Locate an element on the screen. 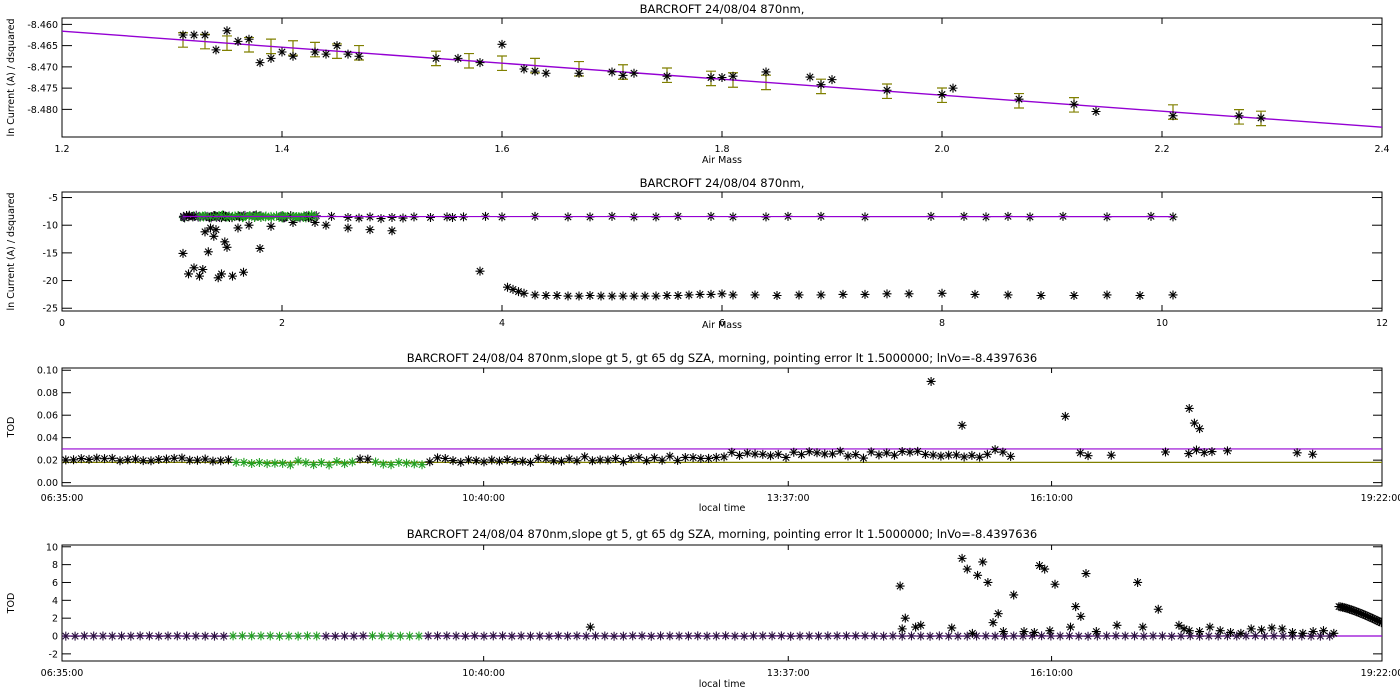 This screenshot has height=700, width=1400. y-tick-label: 0.10 is located at coordinates (47, 371).